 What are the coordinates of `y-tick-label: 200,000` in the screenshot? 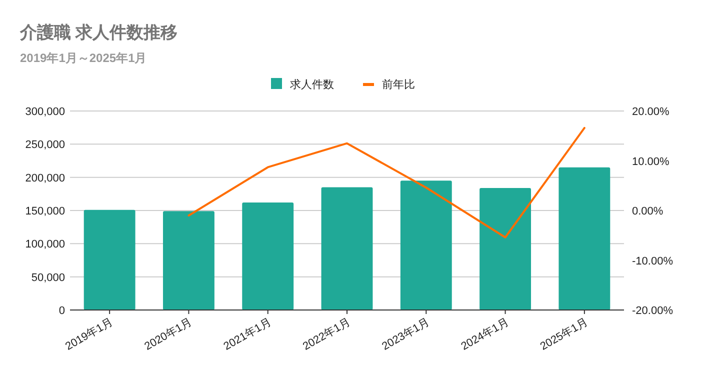 It's located at (45, 178).